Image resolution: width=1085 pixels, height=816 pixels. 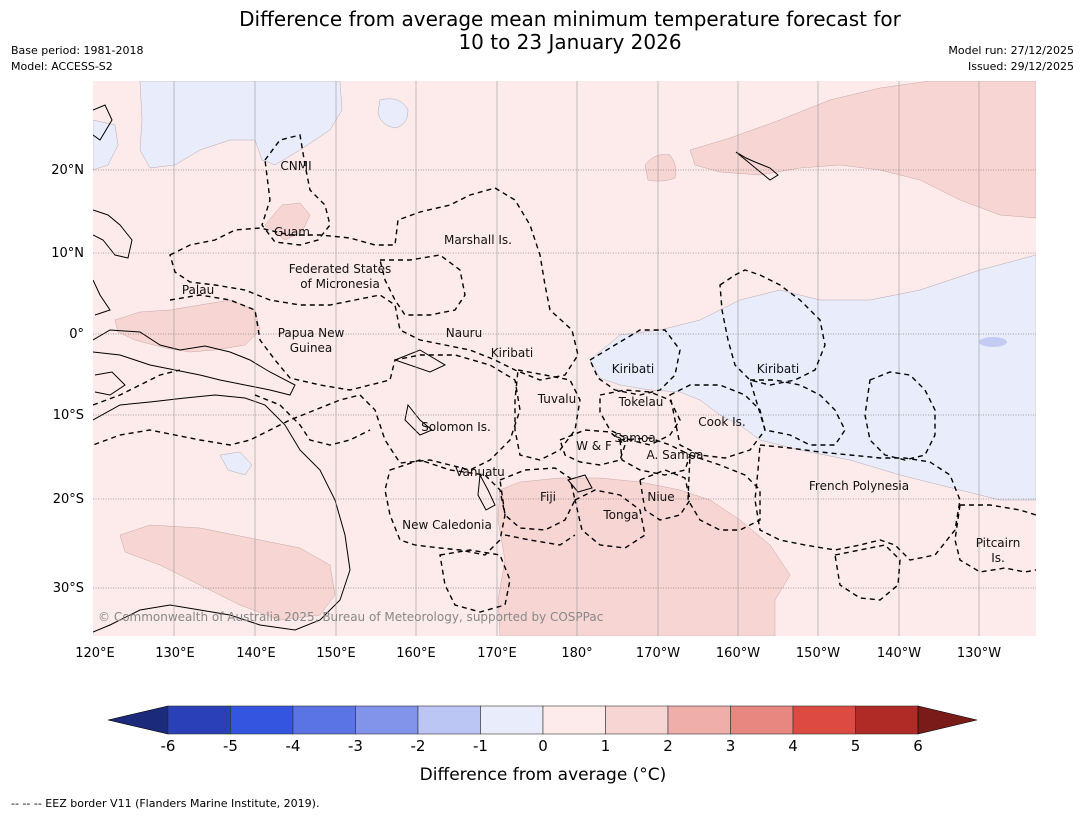 I want to click on colorbar-tick-label: -4, so click(x=293, y=746).